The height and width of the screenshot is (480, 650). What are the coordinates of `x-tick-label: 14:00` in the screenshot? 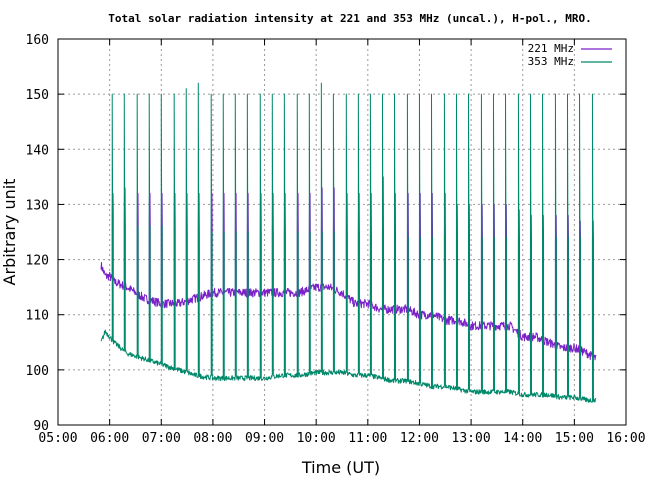 It's located at (522, 438).